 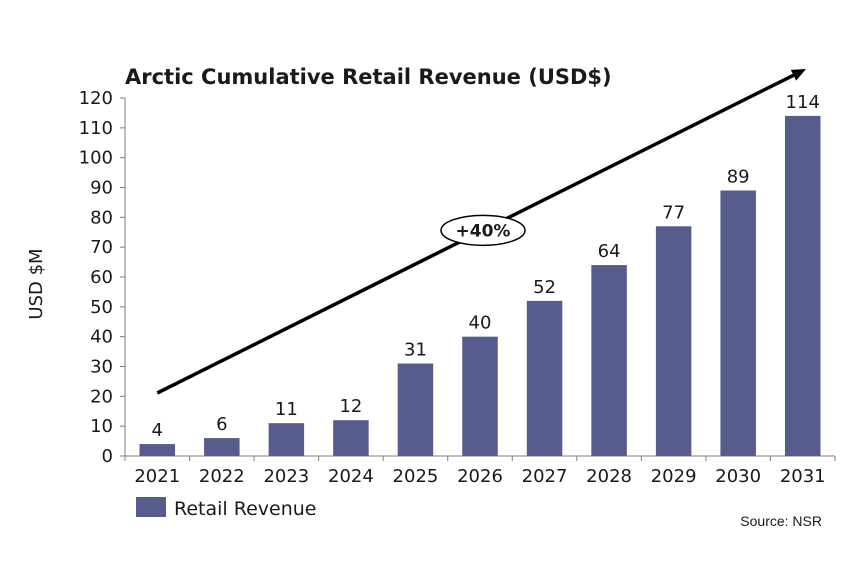 I want to click on y-tick-label: 60, so click(x=101, y=277).